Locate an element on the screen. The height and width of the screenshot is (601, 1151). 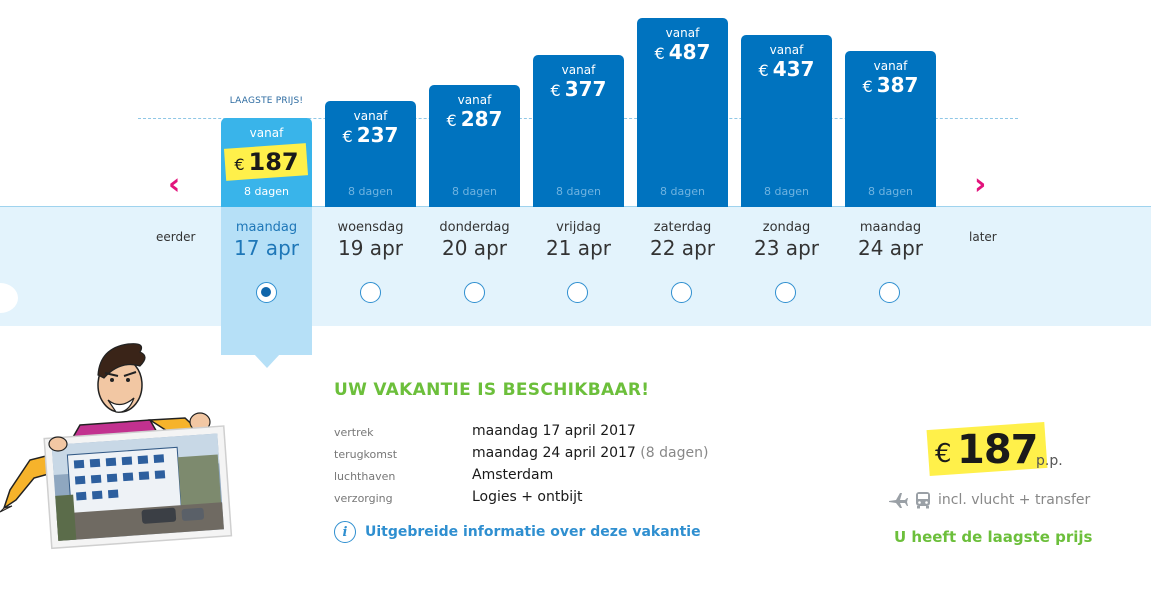
date: 21 apr is located at coordinates (578, 248).